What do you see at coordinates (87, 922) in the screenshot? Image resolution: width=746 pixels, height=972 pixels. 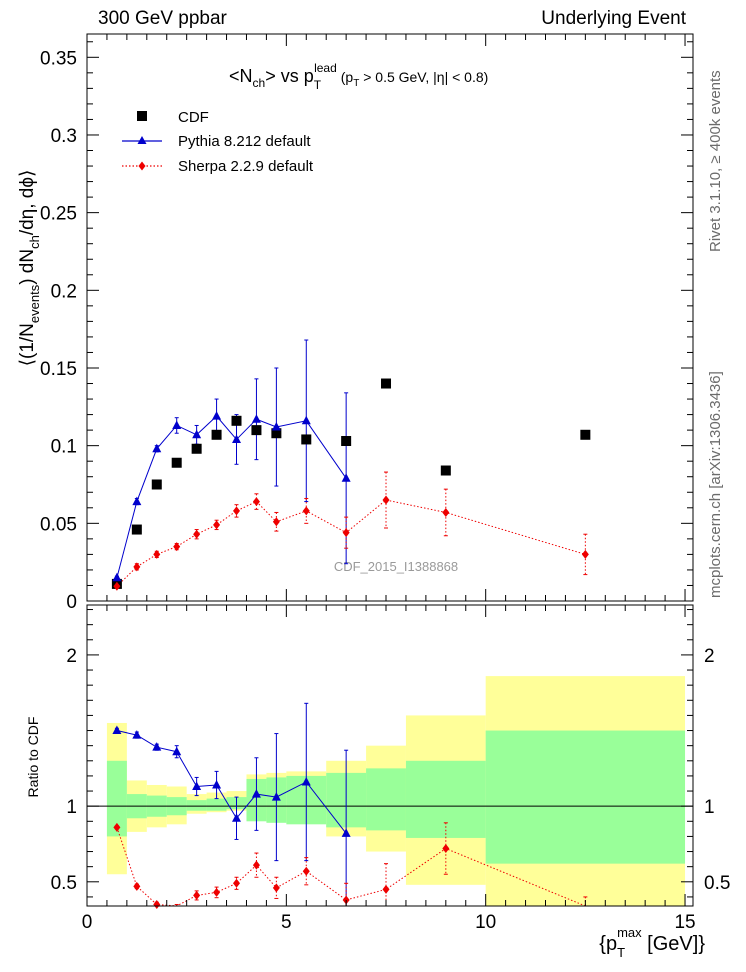 I see `x-tick-label: 0` at bounding box center [87, 922].